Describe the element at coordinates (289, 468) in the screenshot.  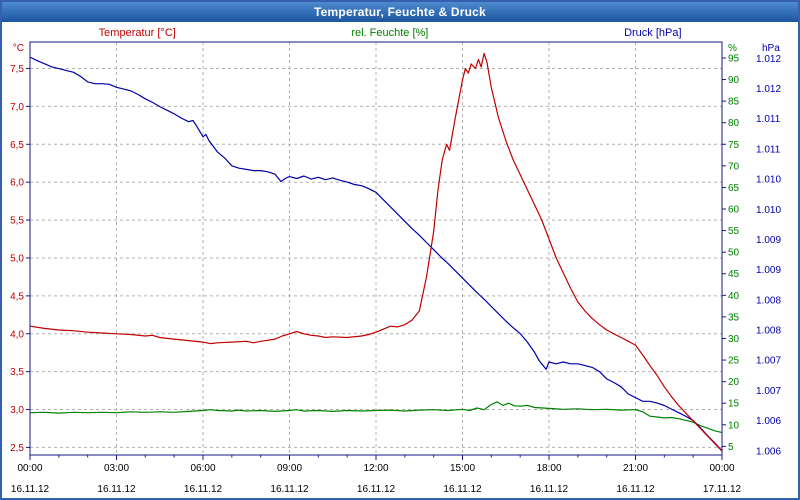
I see `x-time-label: 09:00` at that location.